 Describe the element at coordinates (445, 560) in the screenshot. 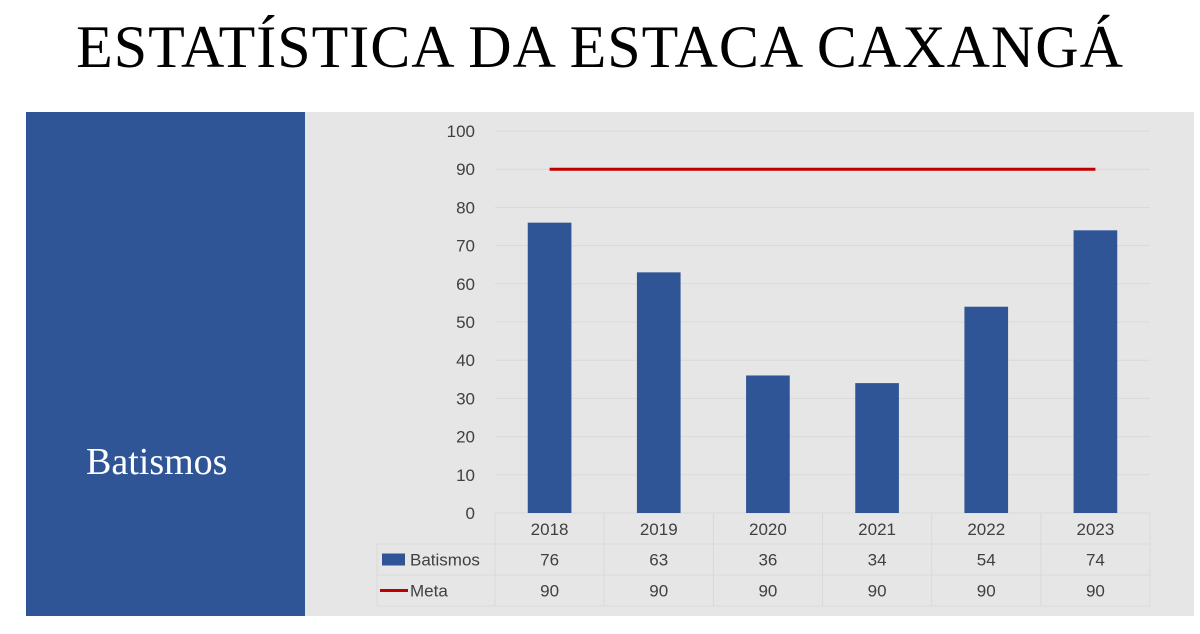

I see `legend-label: Batismos` at that location.